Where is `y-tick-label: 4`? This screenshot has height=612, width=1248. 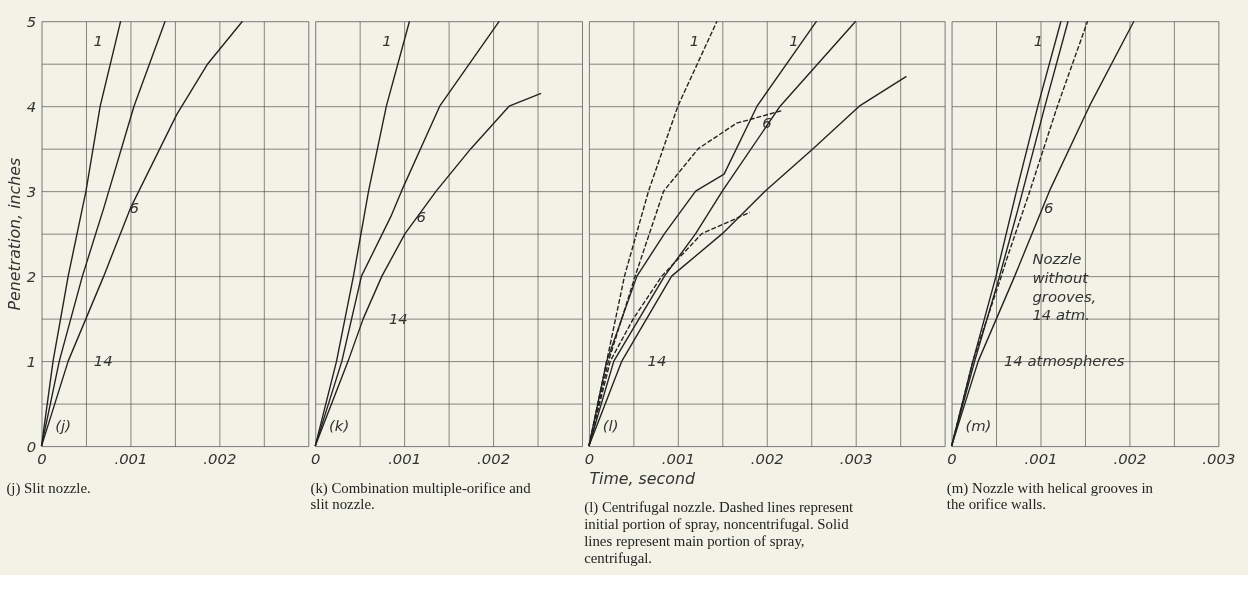
y-tick-label: 4 is located at coordinates (31, 106).